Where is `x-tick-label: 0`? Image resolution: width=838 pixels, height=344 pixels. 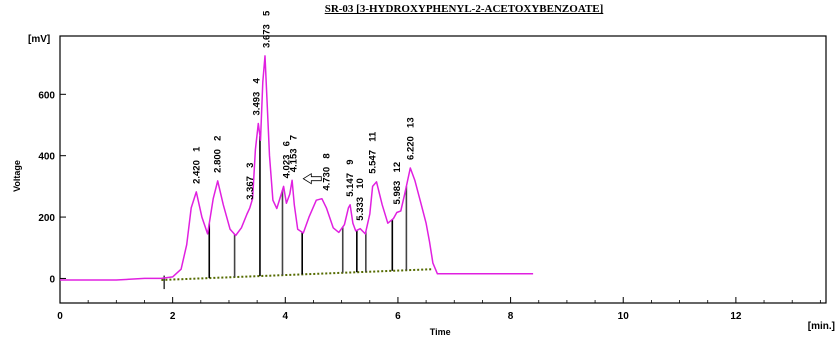 x-tick-label: 0 is located at coordinates (60, 316).